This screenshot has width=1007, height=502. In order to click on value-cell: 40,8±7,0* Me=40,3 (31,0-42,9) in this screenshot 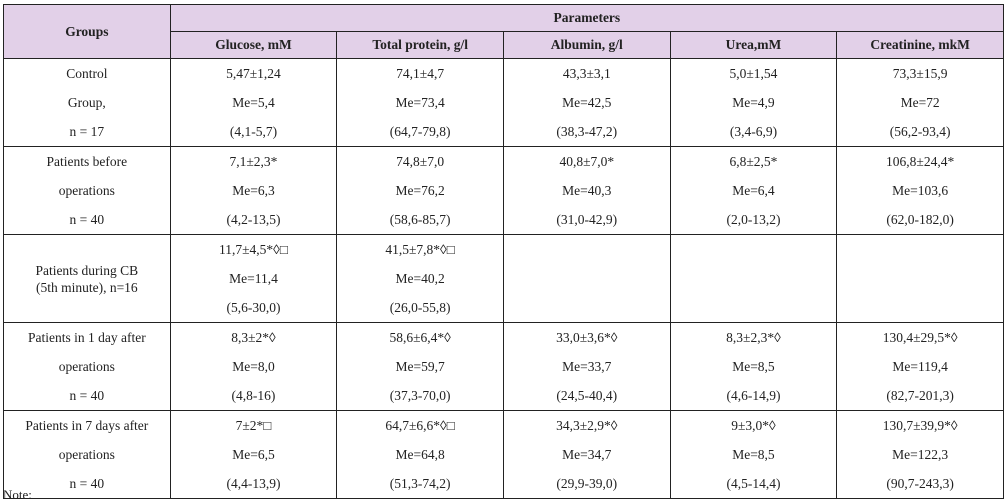, I will do `click(586, 190)`.